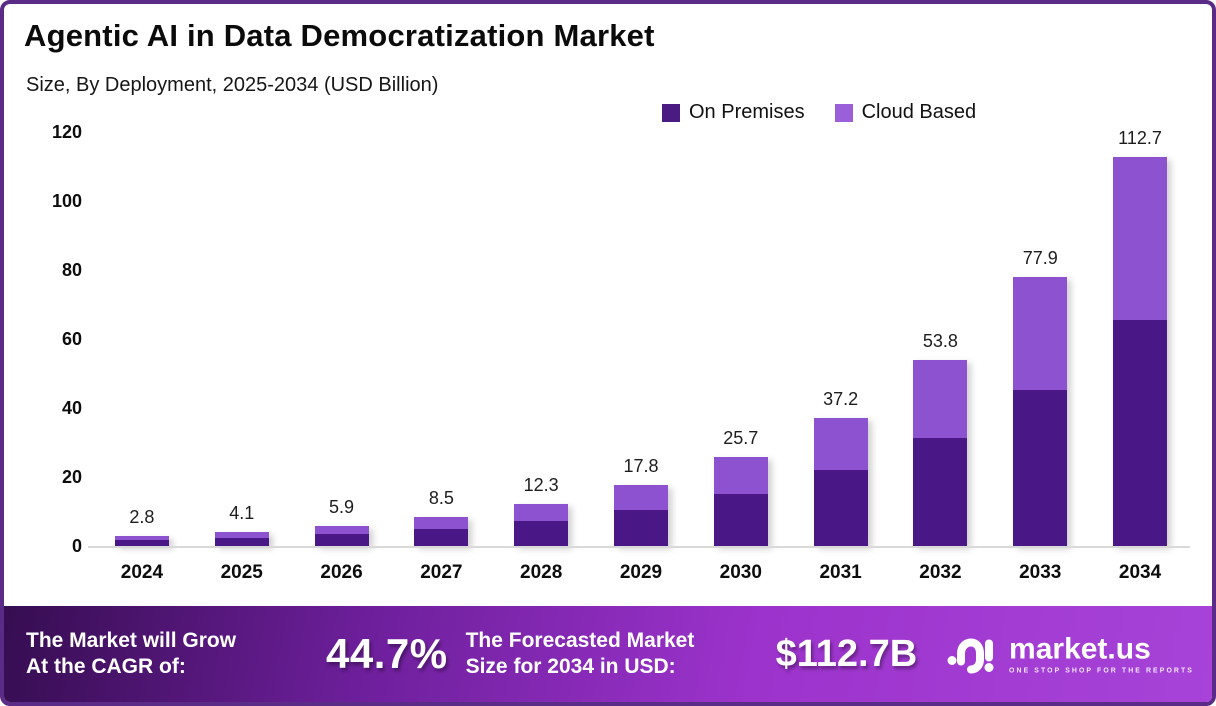  I want to click on y-axis-tick-0: 0, so click(76, 546).